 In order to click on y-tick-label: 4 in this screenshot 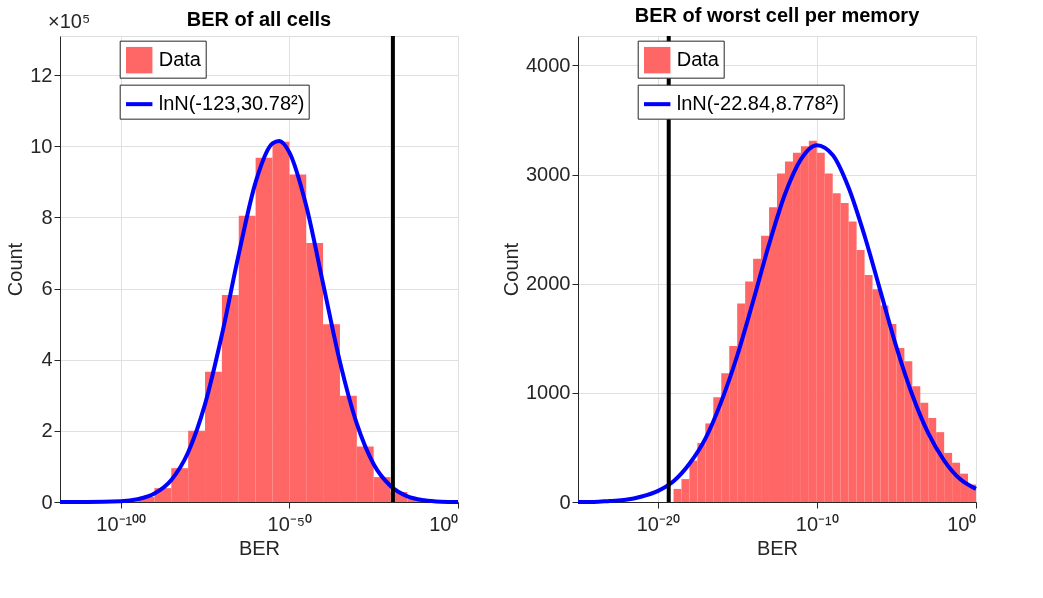, I will do `click(47, 359)`.